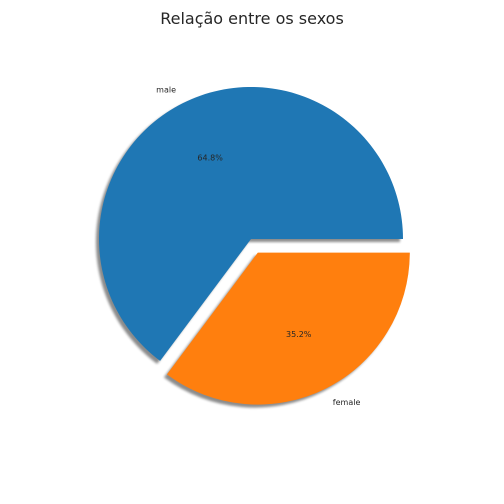  Describe the element at coordinates (166, 90) in the screenshot. I see `slice-label-male: male` at that location.